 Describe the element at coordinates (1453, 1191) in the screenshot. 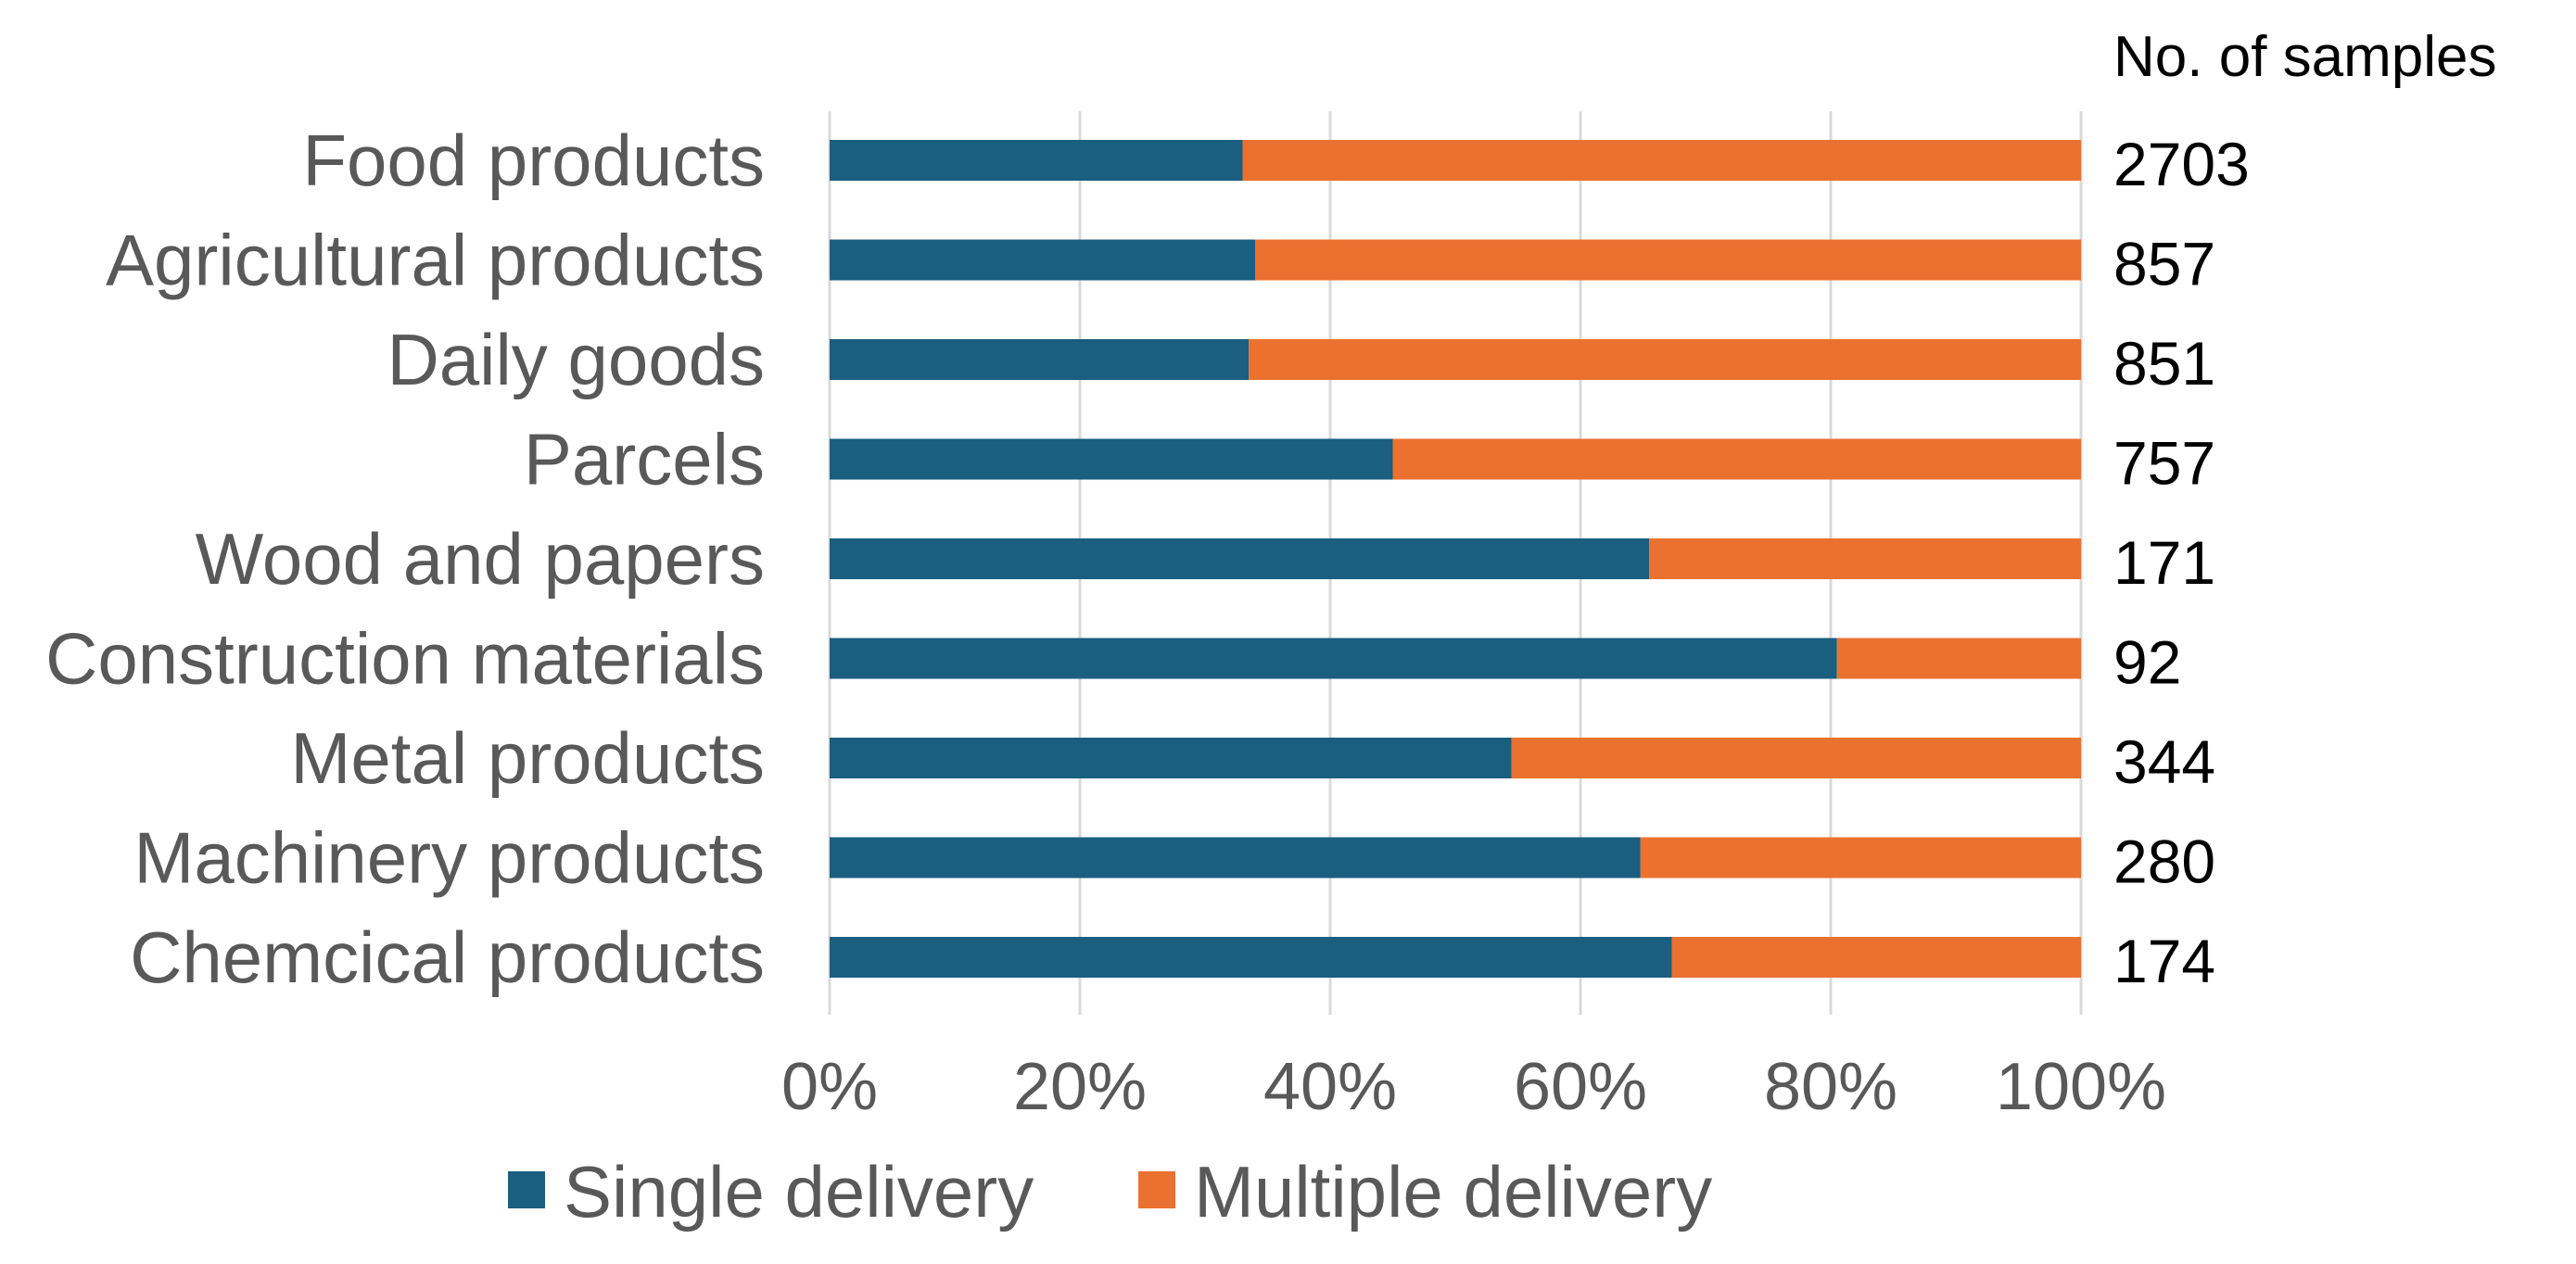

I see `legend-label: Multiple delivery` at that location.